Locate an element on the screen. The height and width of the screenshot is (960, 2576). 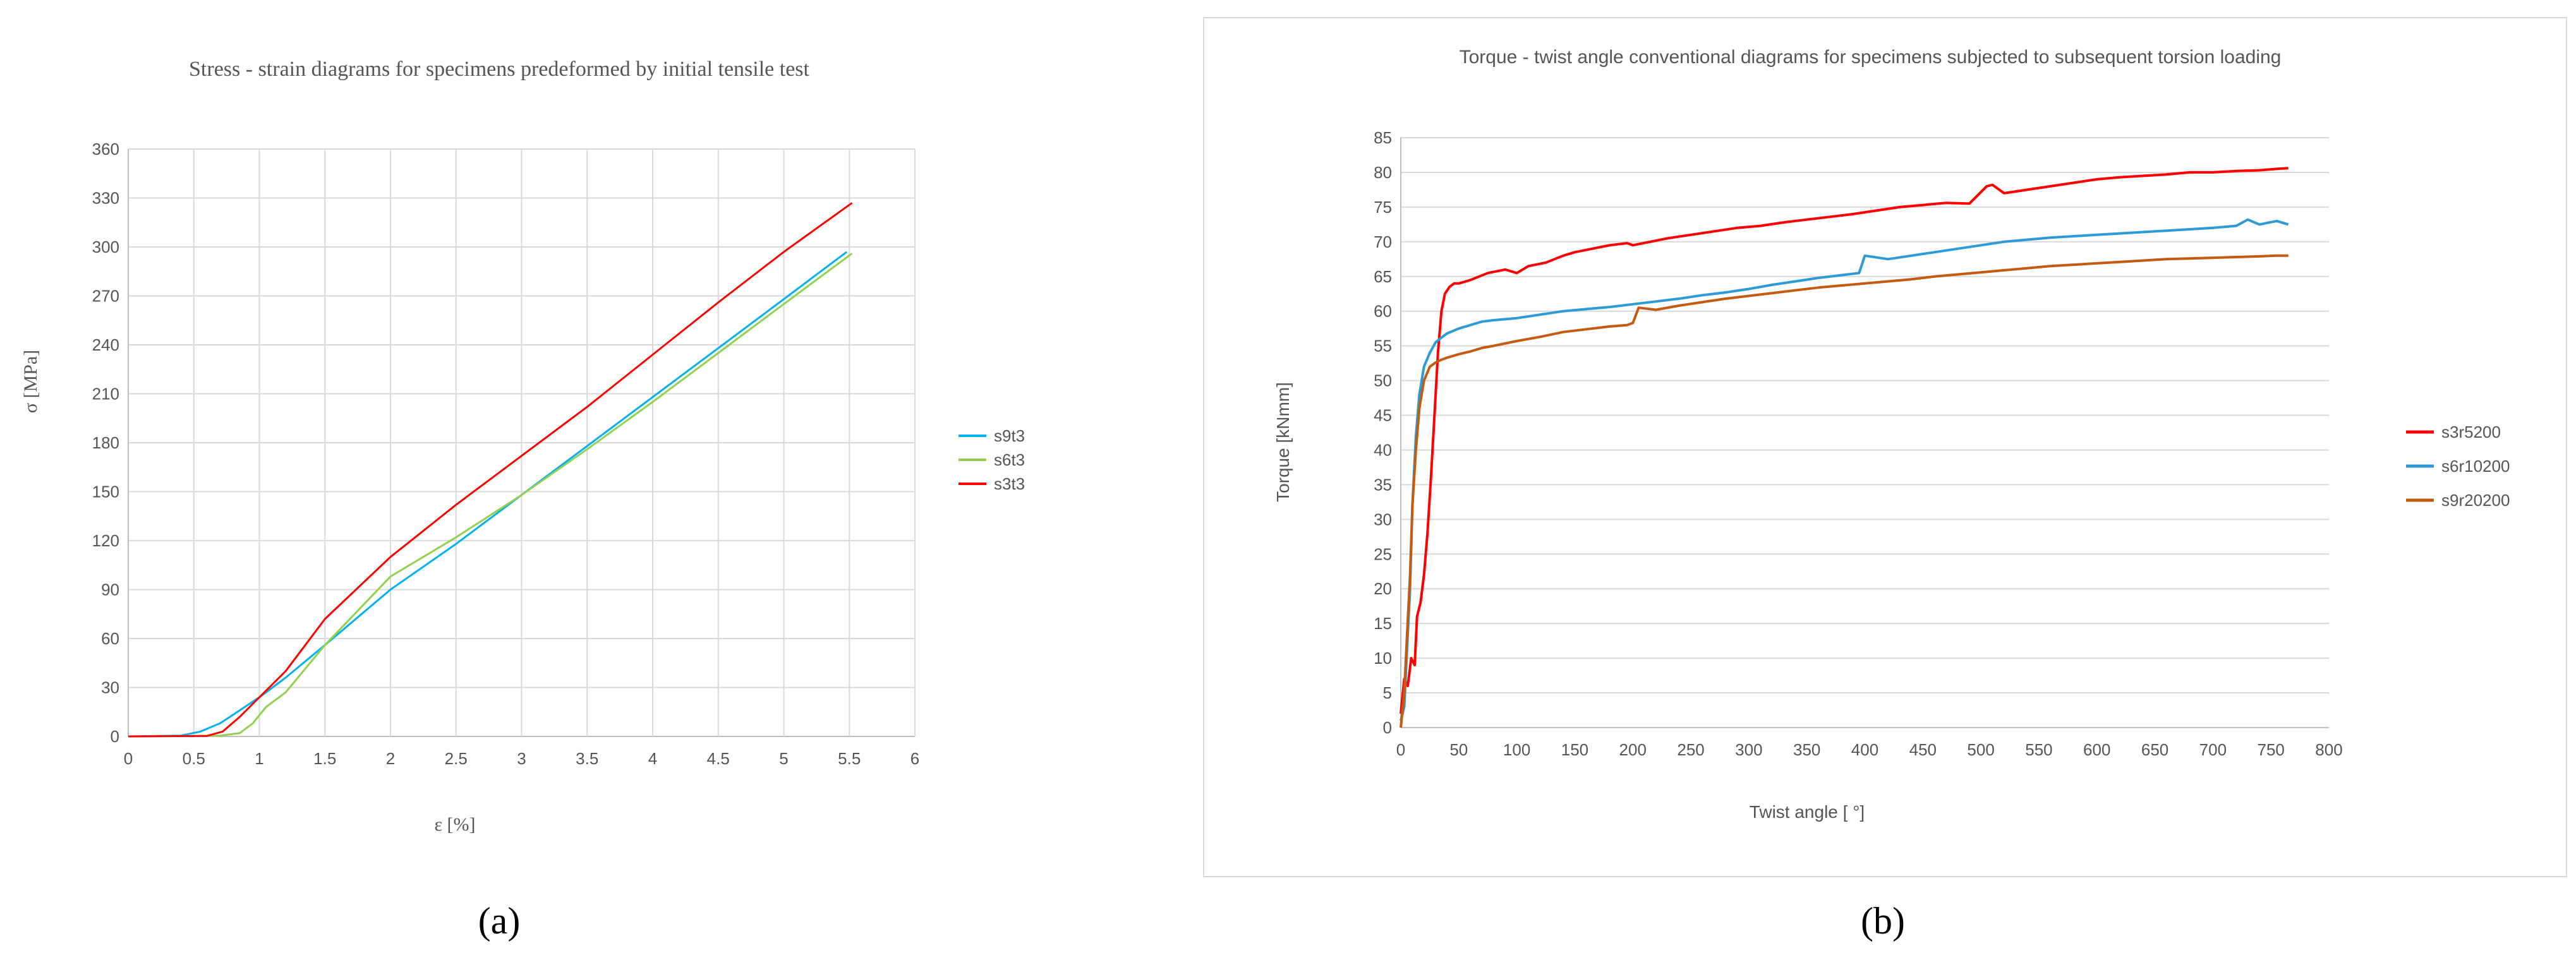
x-tick-label: 4 is located at coordinates (652, 758).